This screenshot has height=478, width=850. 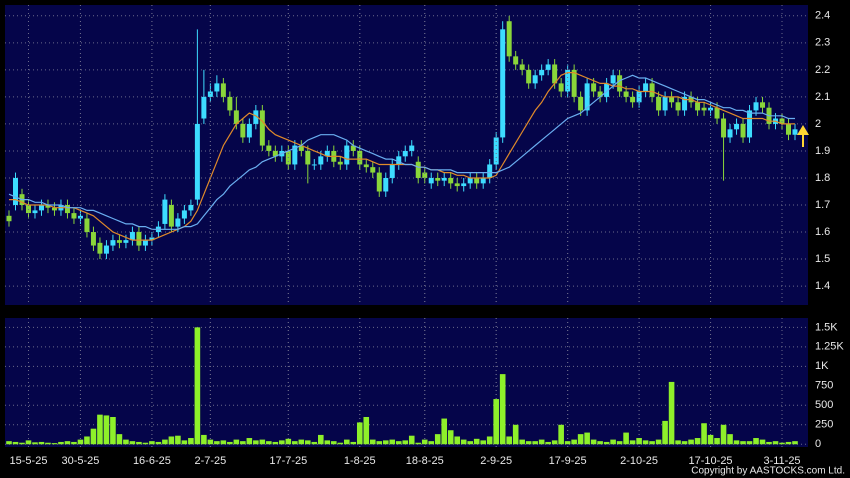 I want to click on x-tick-label: 1-8-25, so click(x=360, y=461).